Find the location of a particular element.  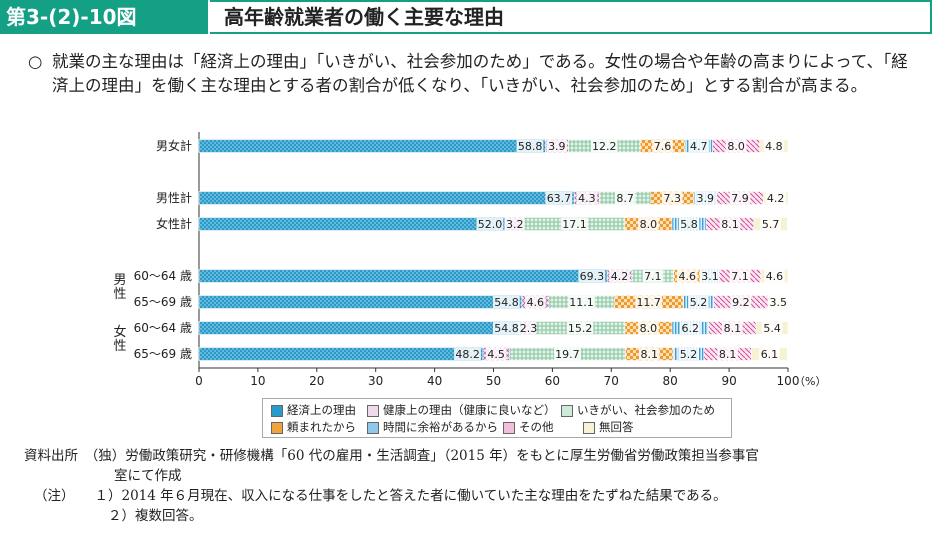

value-label: 3.2 is located at coordinates (515, 224).